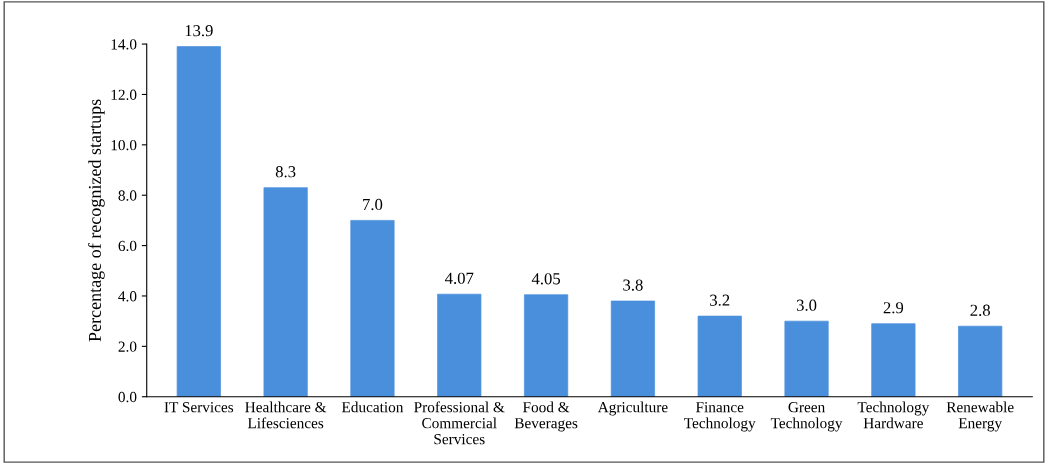 The image size is (1048, 464). I want to click on data-label: 8.3, so click(285, 172).